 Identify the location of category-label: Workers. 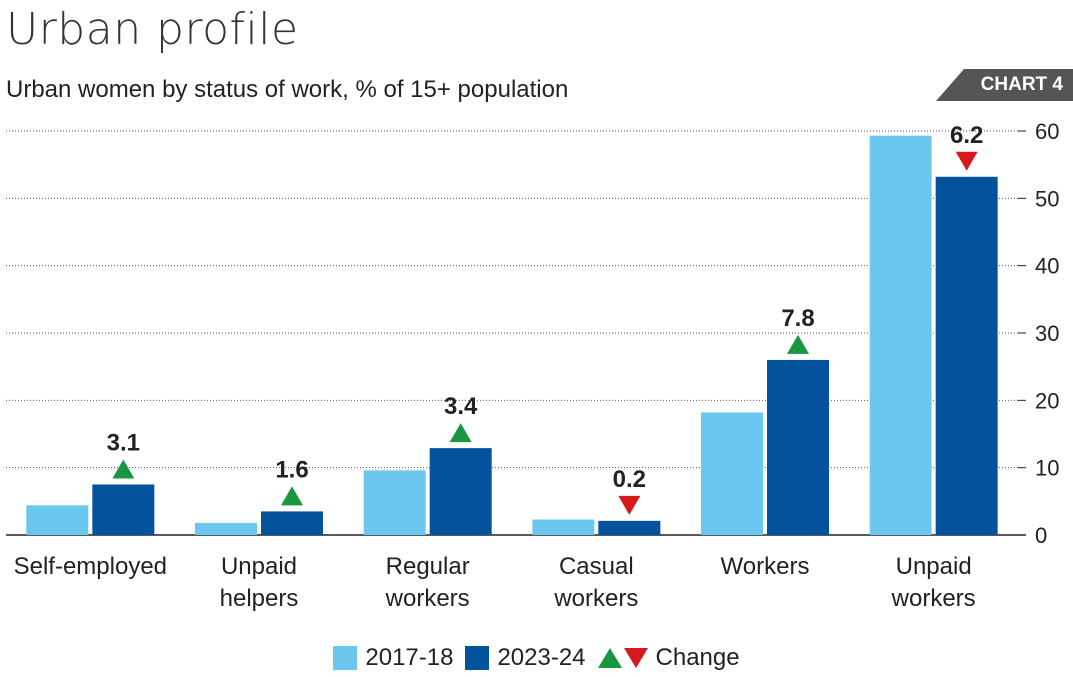
(765, 566).